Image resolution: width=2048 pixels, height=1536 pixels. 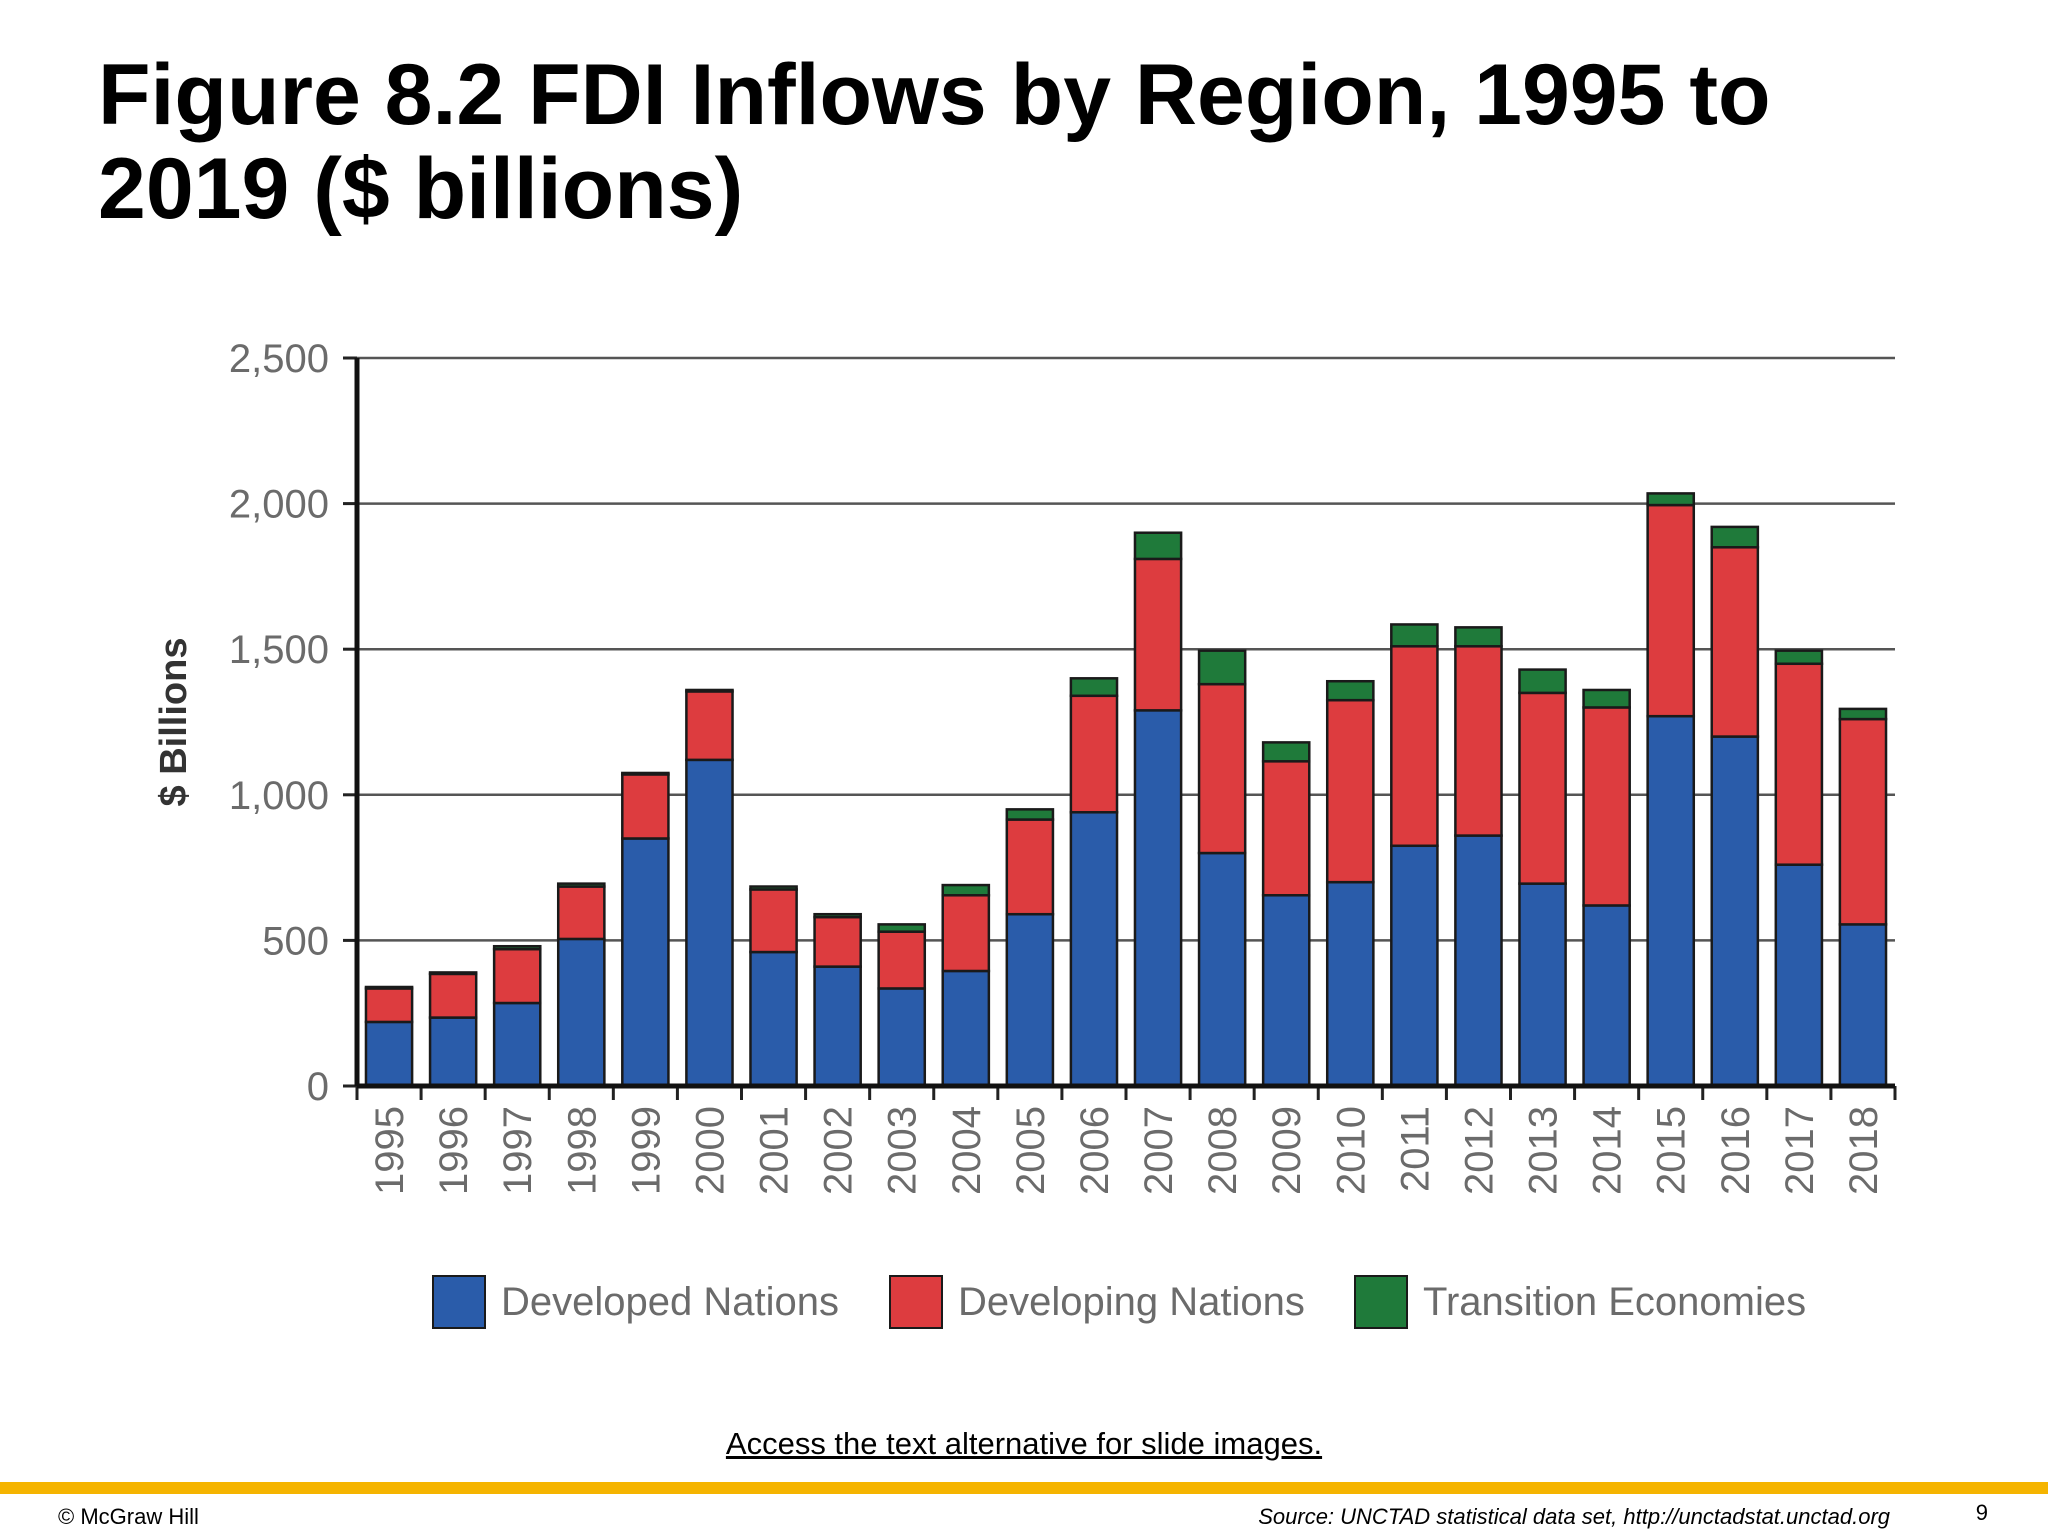 I want to click on y-tick-label: 0, so click(x=318, y=1087).